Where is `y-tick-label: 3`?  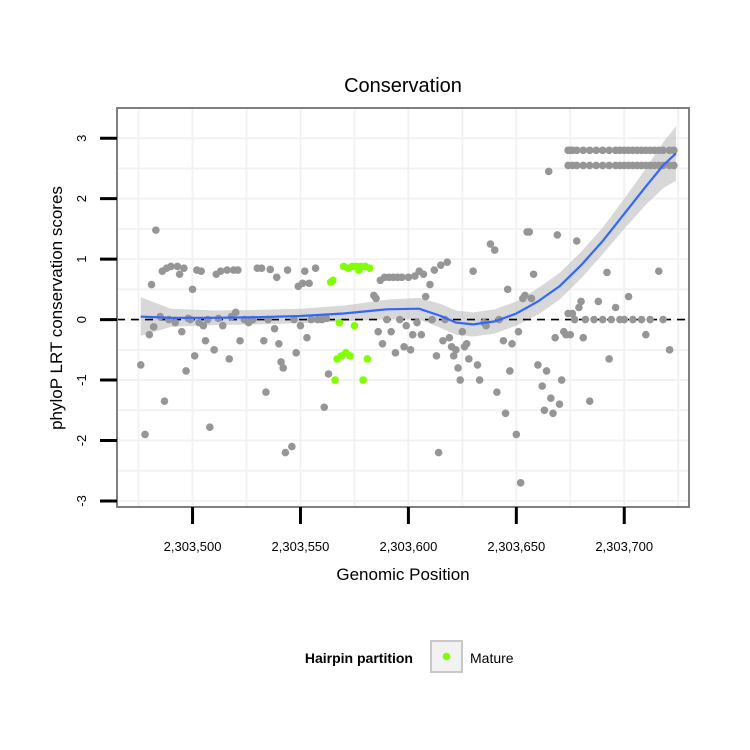
y-tick-label: 3 is located at coordinates (81, 138).